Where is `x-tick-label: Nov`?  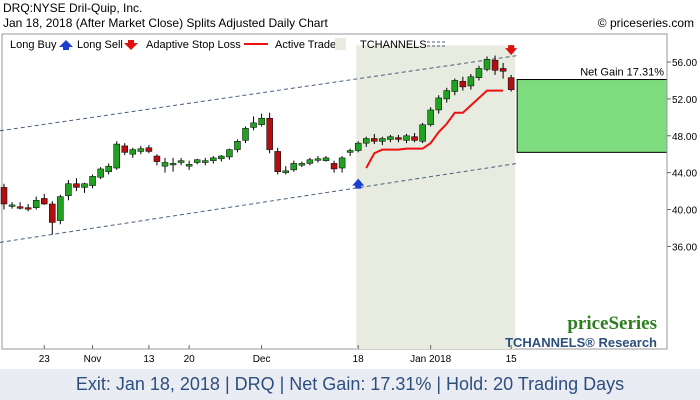
x-tick-label: Nov is located at coordinates (93, 359).